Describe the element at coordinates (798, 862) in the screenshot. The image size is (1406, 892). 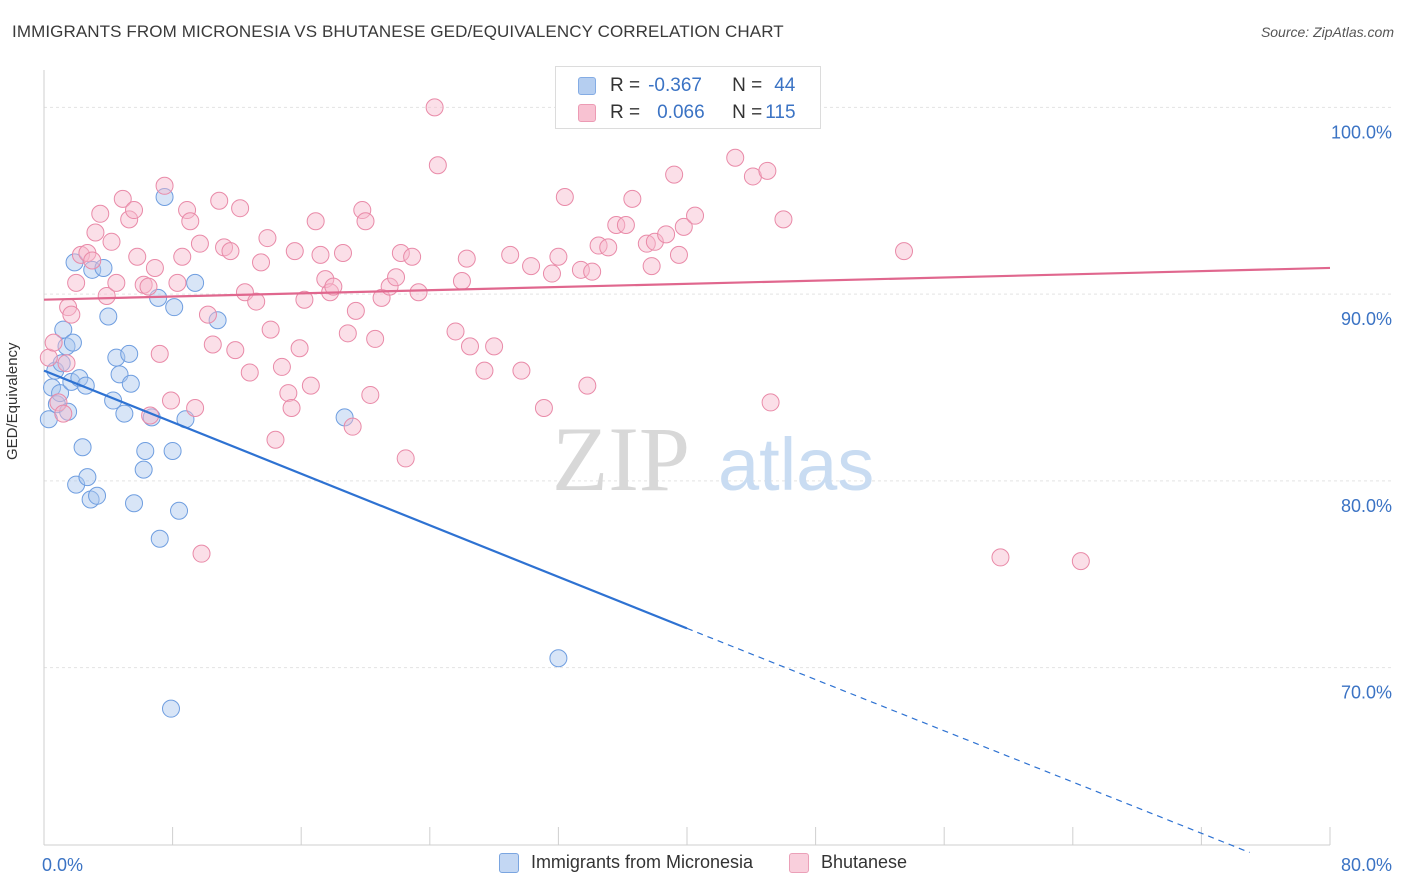
I see `bhutanese-legend-swatch` at that location.